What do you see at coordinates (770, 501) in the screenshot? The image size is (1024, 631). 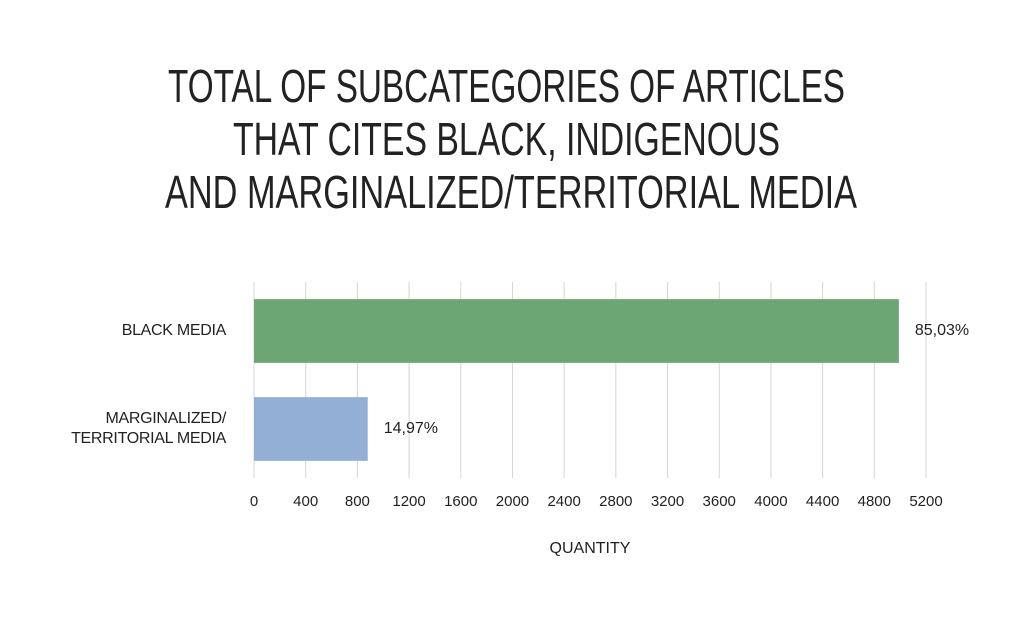 I see `x-tick-label: 4000` at bounding box center [770, 501].